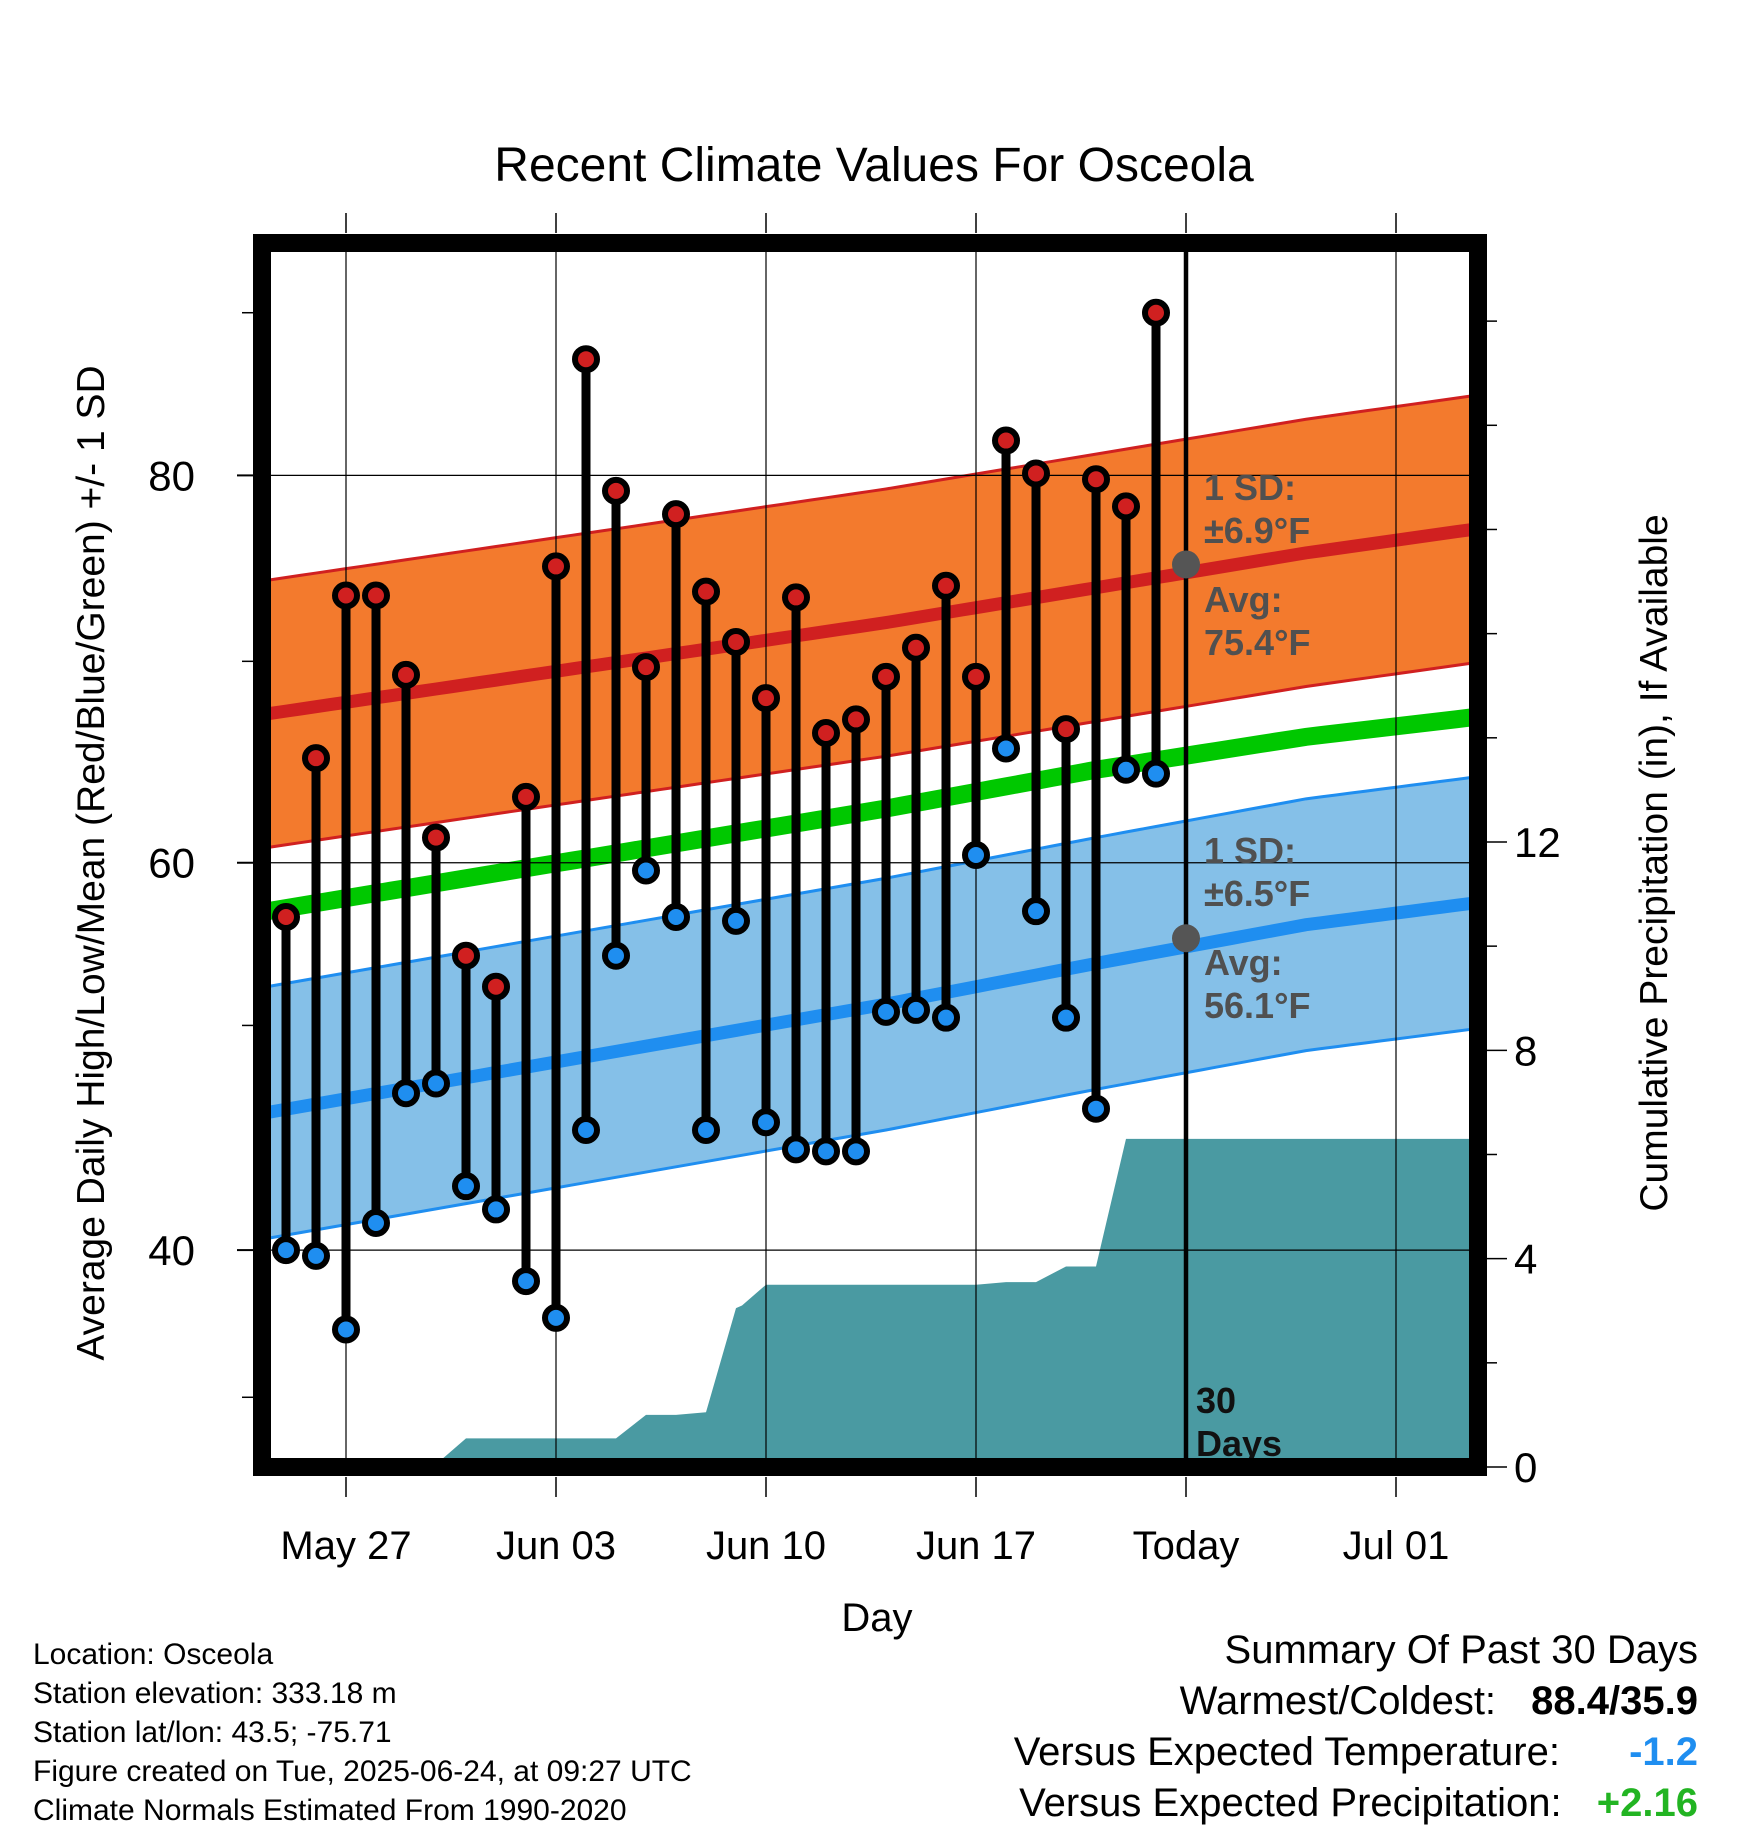 This screenshot has height=1830, width=1748. What do you see at coordinates (1250, 850) in the screenshot?
I see `low-sd-annotation-line1: 1 SD:` at bounding box center [1250, 850].